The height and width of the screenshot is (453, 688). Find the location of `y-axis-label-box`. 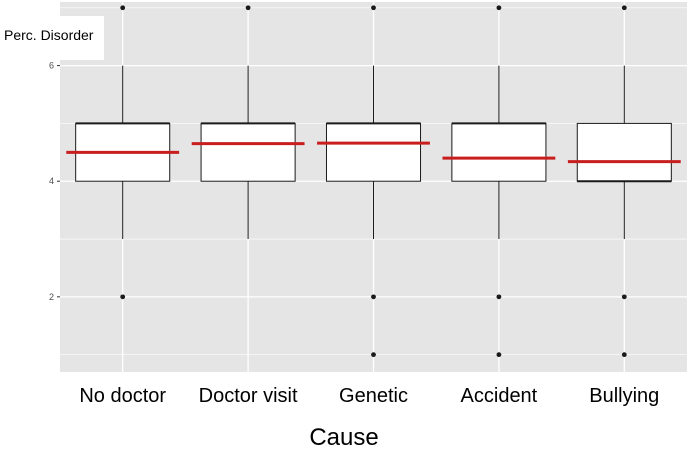

y-axis-label-box is located at coordinates (52, 38).